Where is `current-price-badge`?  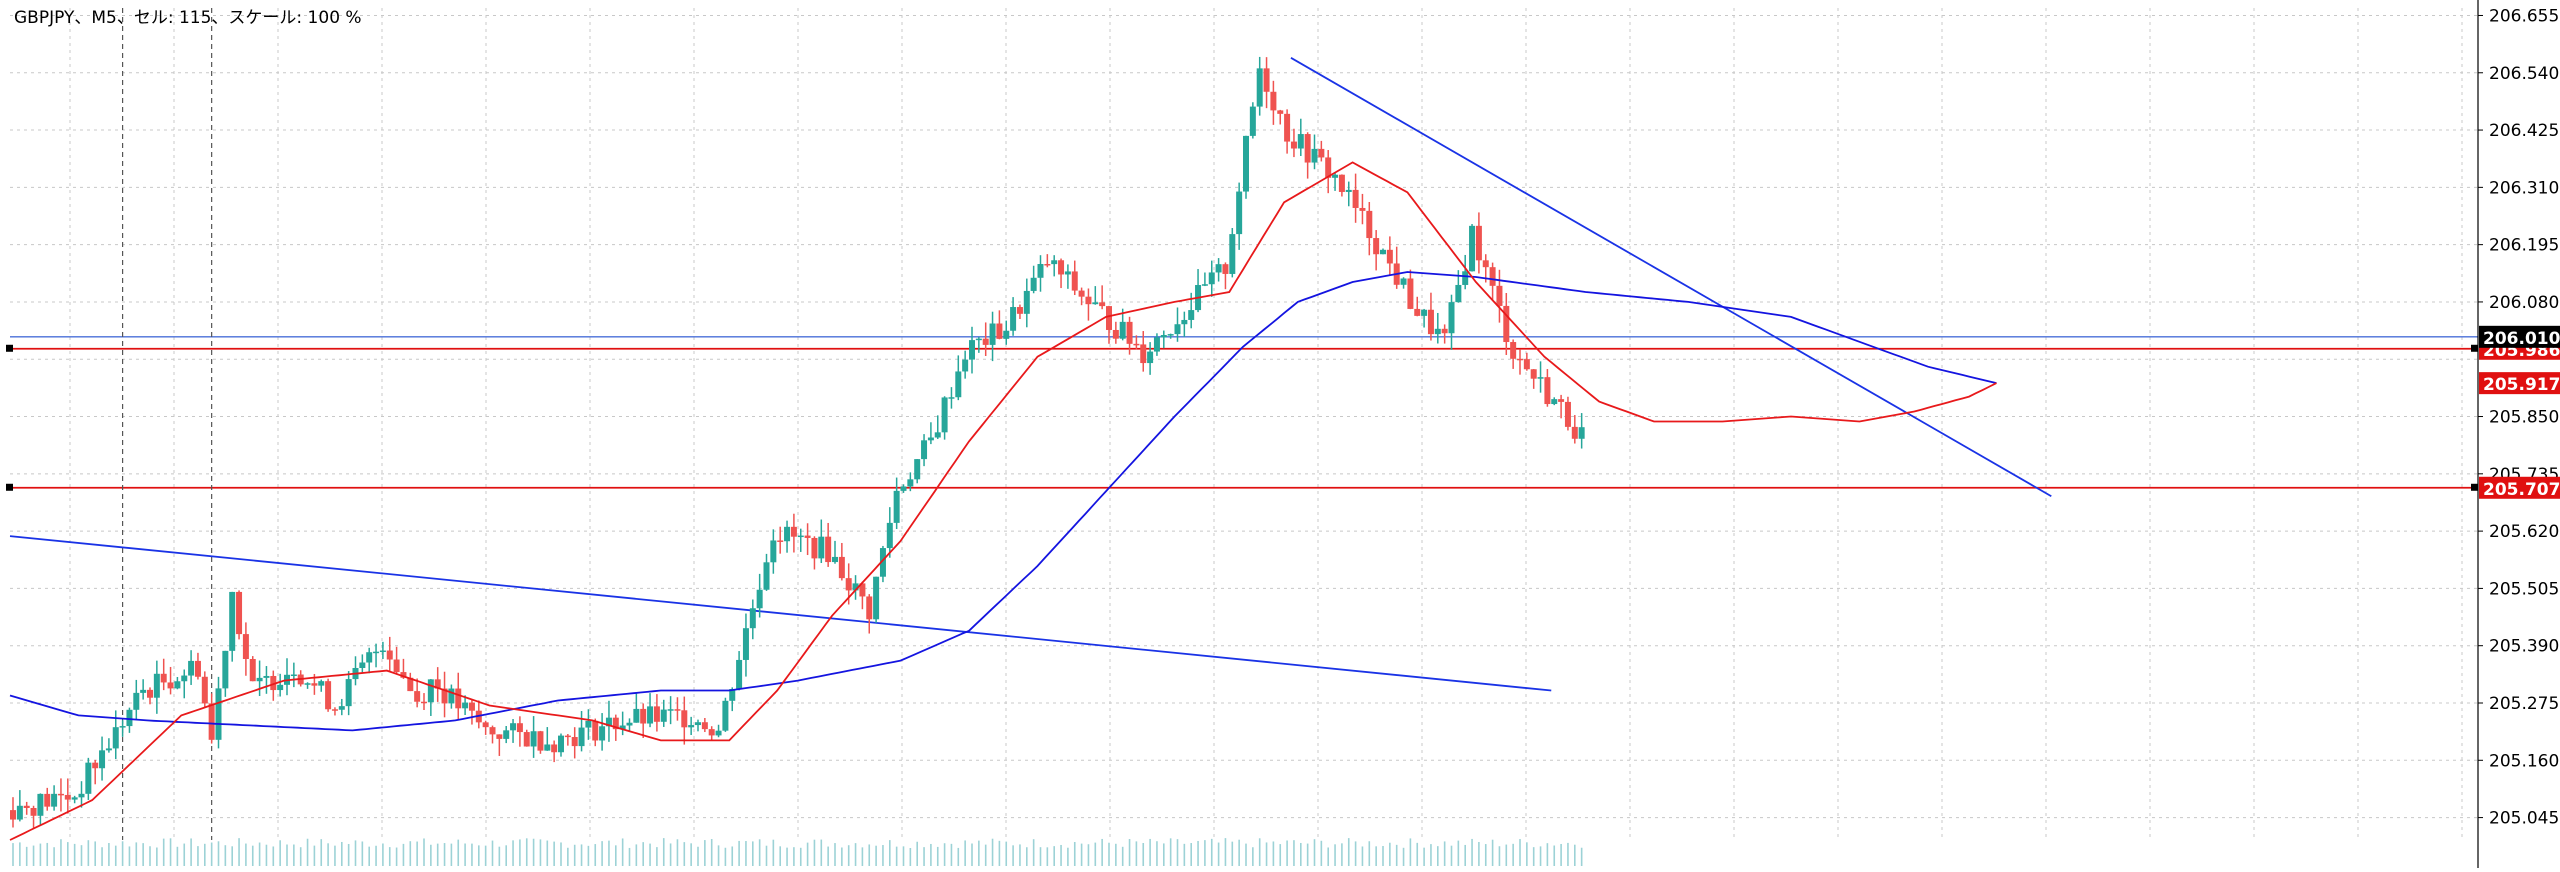 current-price-badge is located at coordinates (2519, 336).